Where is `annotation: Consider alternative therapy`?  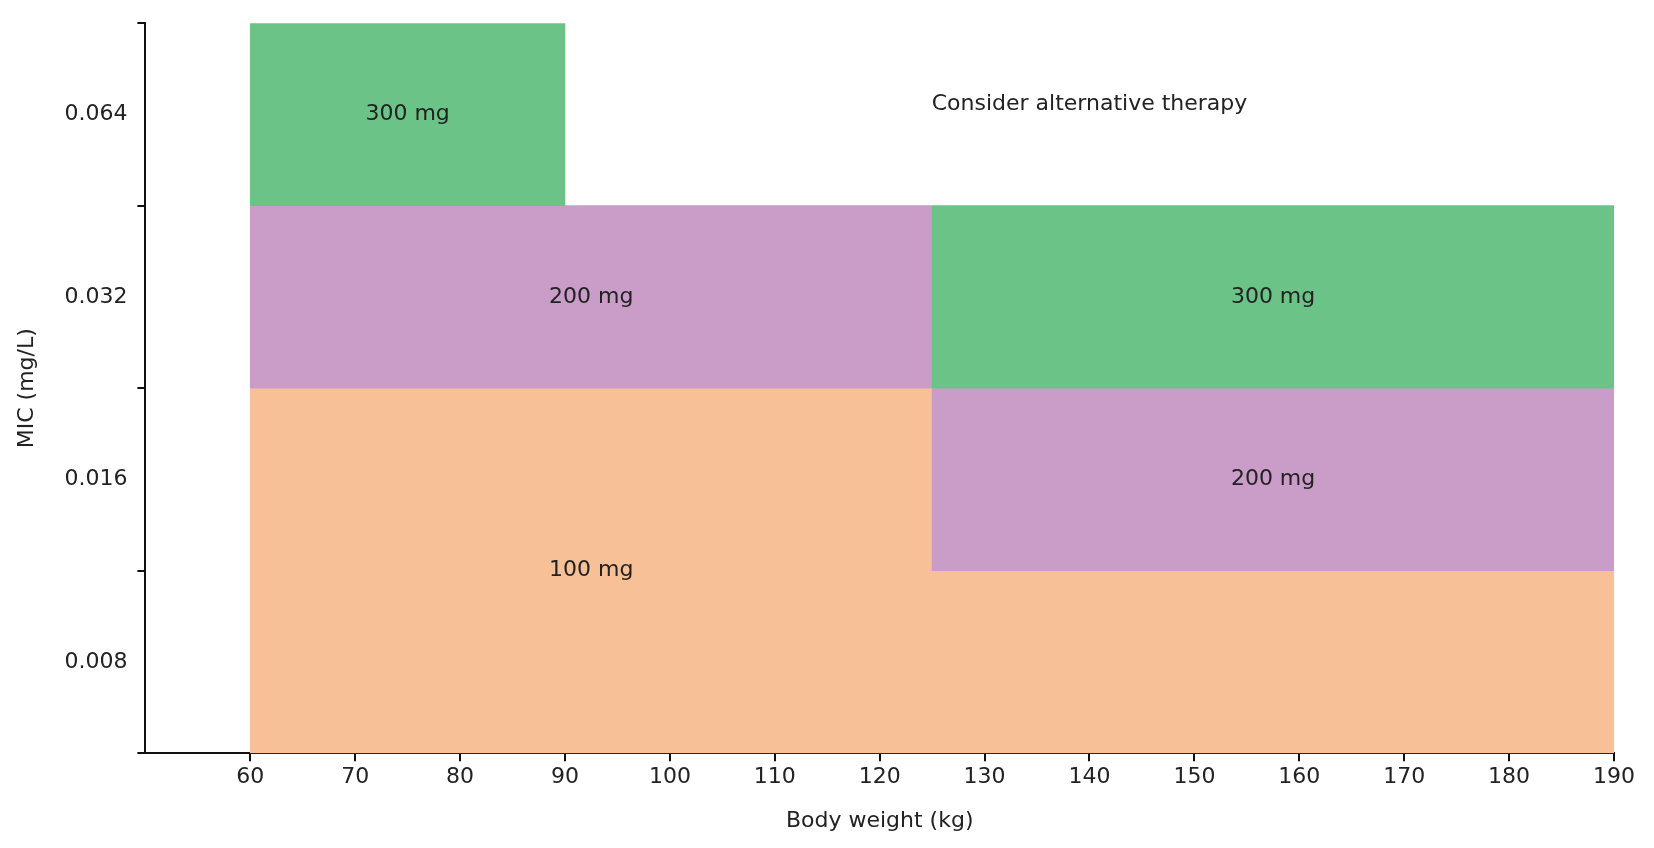
annotation: Consider alternative therapy is located at coordinates (1089, 103).